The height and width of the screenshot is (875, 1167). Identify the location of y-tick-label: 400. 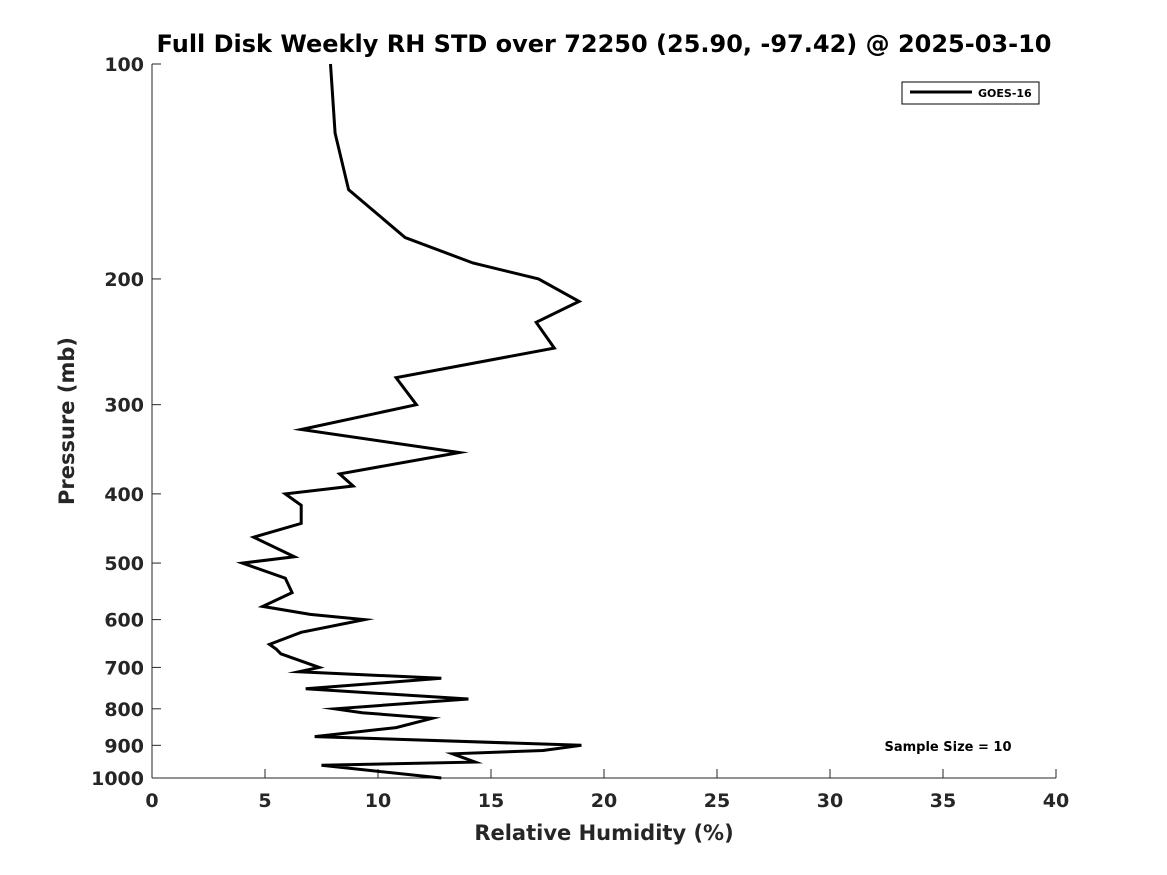
(124, 495).